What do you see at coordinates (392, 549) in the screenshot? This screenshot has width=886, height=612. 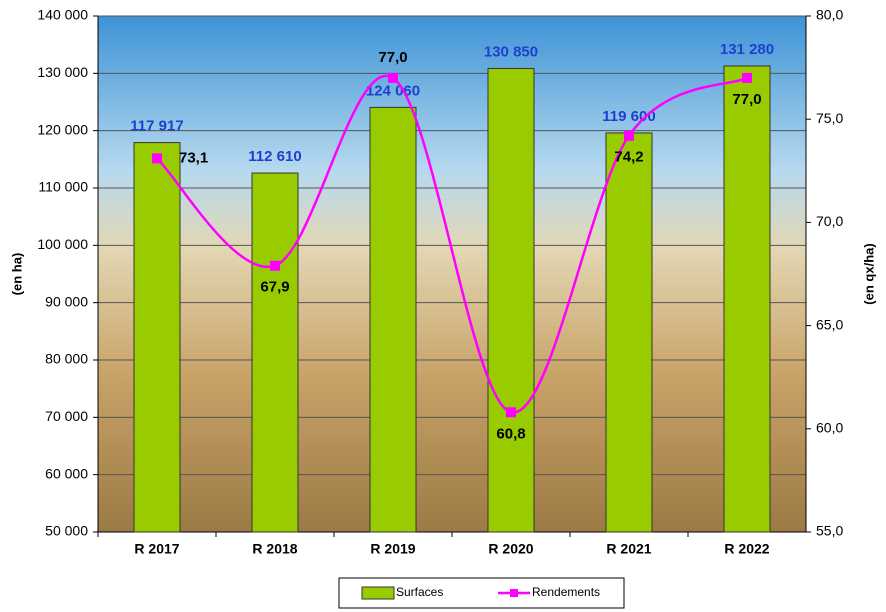 I see `x-tick-label: R 2019` at bounding box center [392, 549].